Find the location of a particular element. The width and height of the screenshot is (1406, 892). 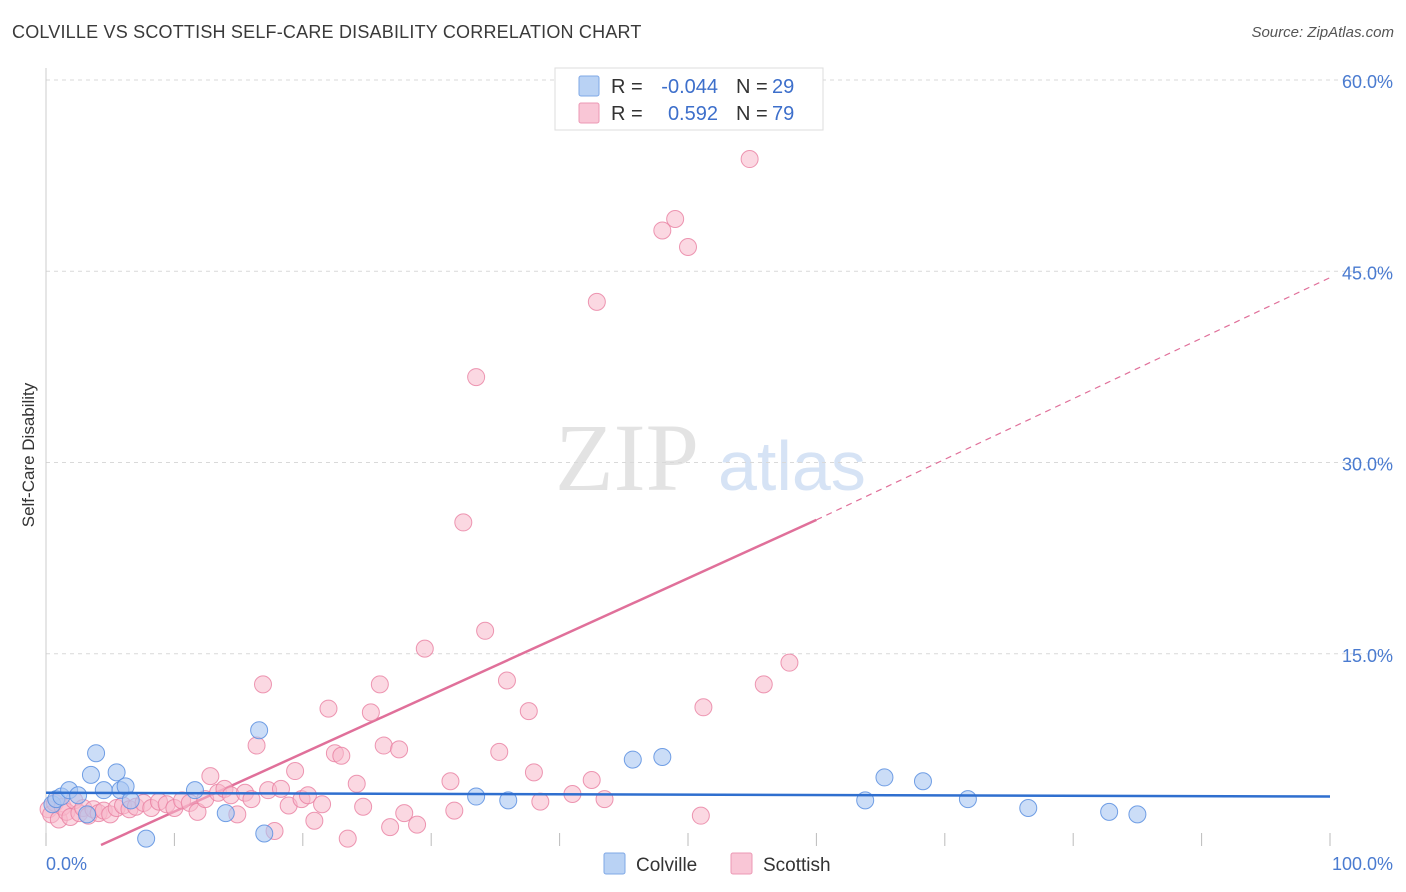

series-legend: Colville Scottish is located at coordinates (717, 864).